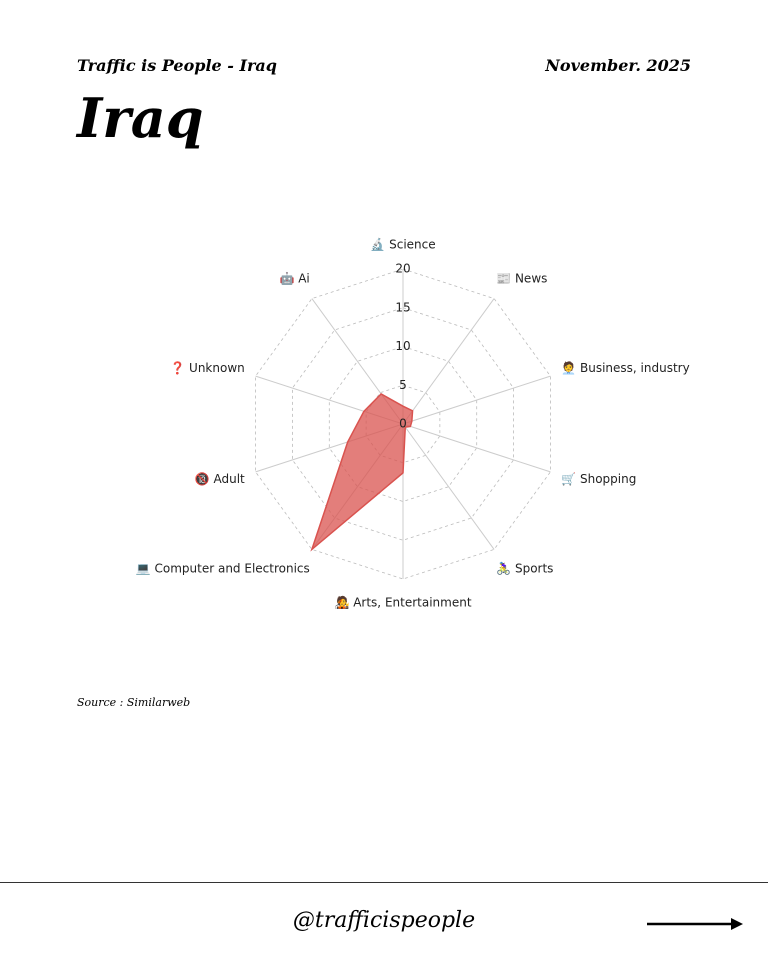 This screenshot has width=768, height=960. Describe the element at coordinates (402, 602) in the screenshot. I see `axis-label: 🧑‍🎤 Arts, Entertainment` at that location.